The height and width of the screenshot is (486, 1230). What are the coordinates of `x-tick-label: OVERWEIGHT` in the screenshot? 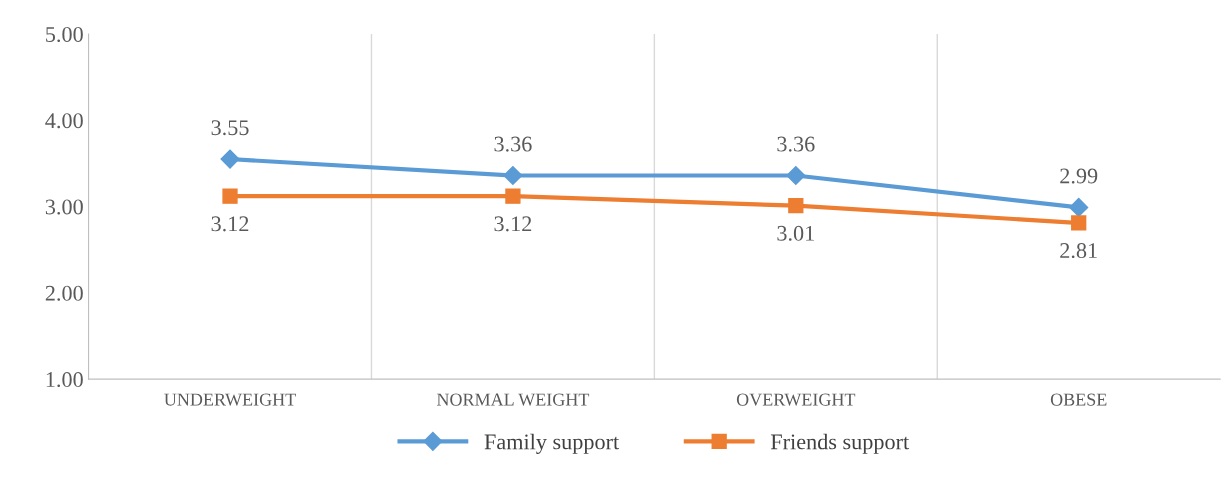 It's located at (796, 399).